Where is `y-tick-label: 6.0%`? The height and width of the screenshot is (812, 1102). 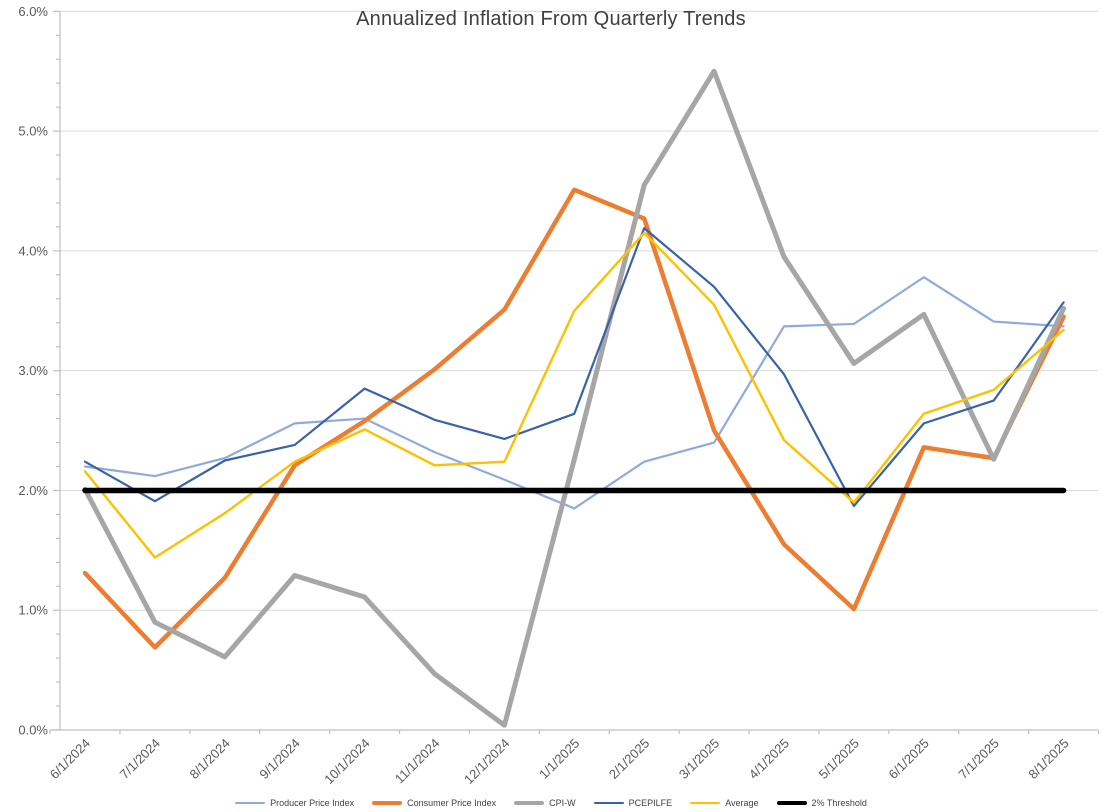 y-tick-label: 6.0% is located at coordinates (33, 11).